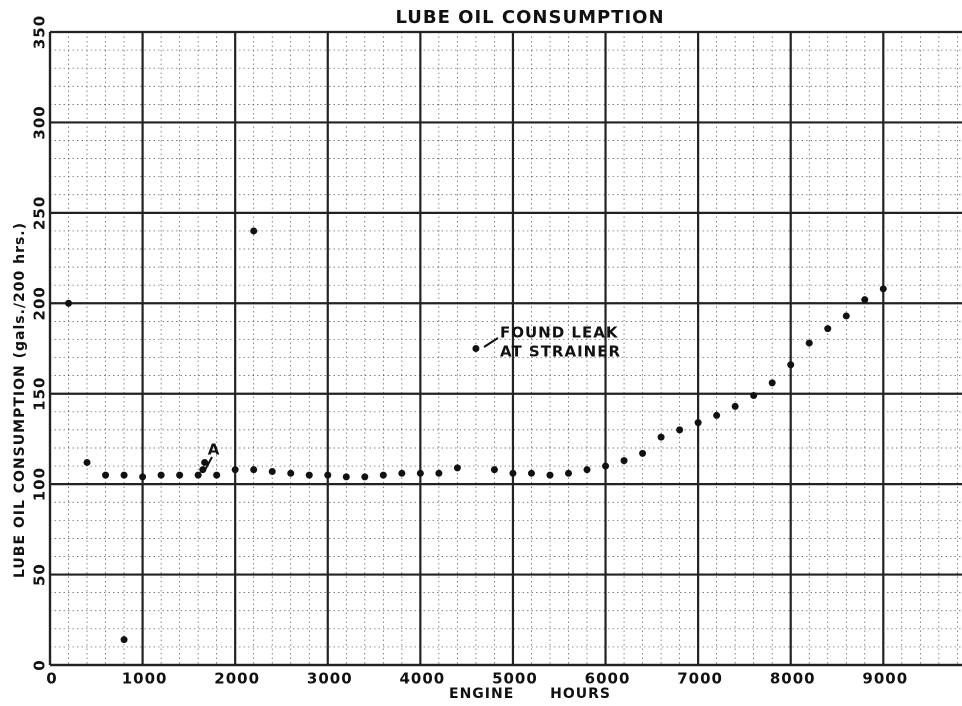 The image size is (962, 706). What do you see at coordinates (40, 32) in the screenshot?
I see `y-tick-label: 350` at bounding box center [40, 32].